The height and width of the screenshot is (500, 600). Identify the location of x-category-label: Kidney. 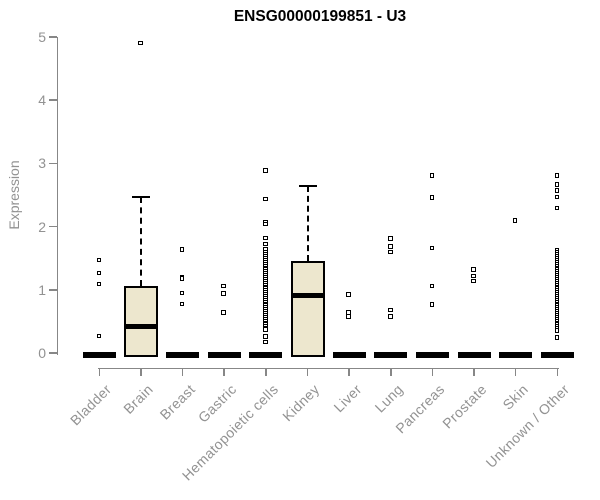
(301, 403).